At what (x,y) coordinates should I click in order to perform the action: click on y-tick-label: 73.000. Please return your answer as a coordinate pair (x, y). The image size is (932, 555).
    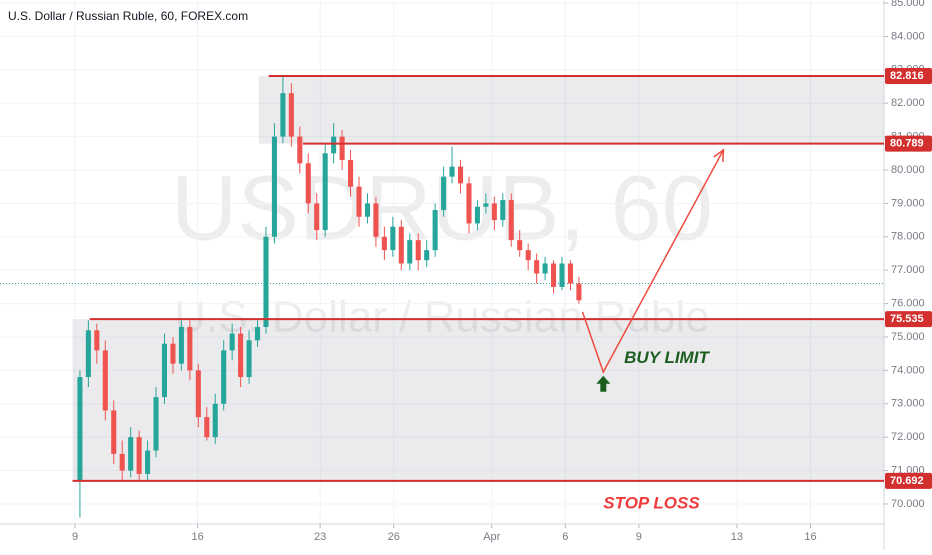
    Looking at the image, I should click on (908, 404).